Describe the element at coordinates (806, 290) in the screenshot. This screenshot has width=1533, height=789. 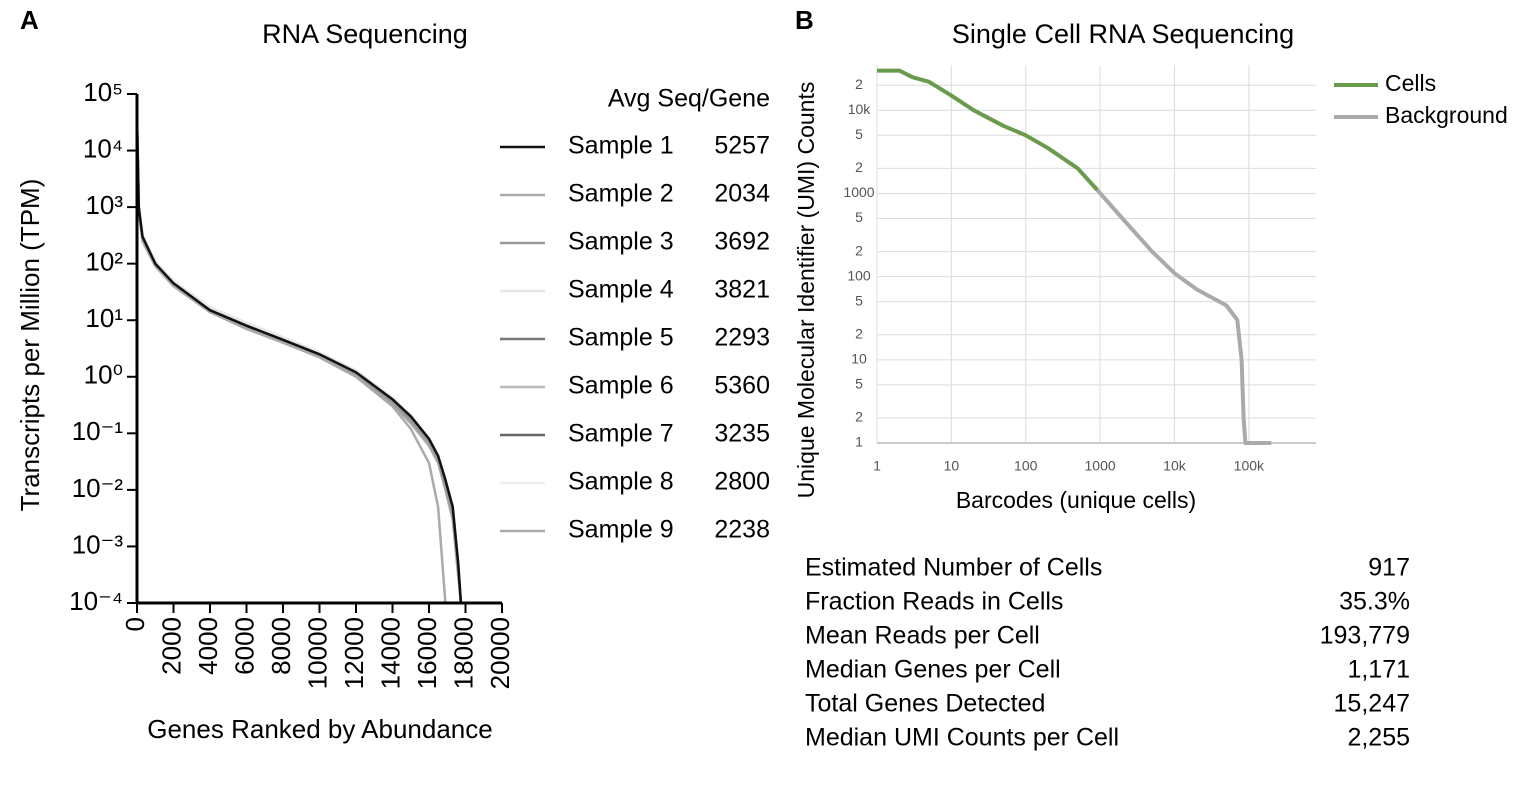
I see `y-axis-label: Unique Molecular Identifier (UMI) Counts` at that location.